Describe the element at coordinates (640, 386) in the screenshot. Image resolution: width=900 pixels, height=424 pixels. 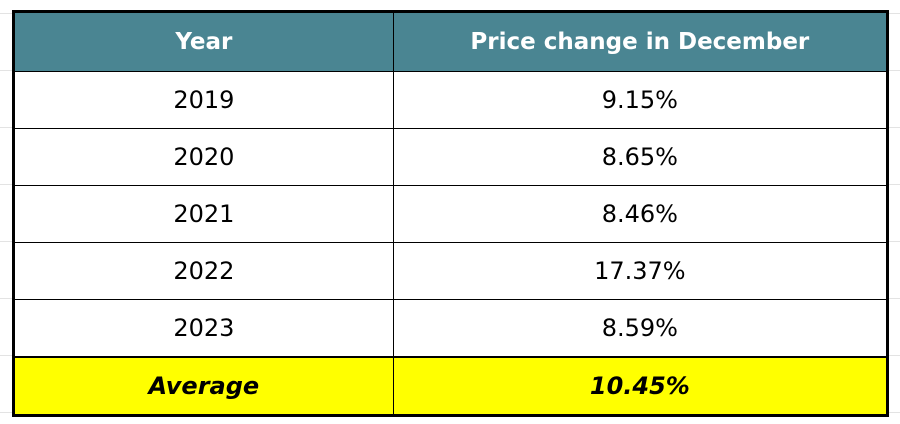
I see `footer-cell: 10.45%` at that location.